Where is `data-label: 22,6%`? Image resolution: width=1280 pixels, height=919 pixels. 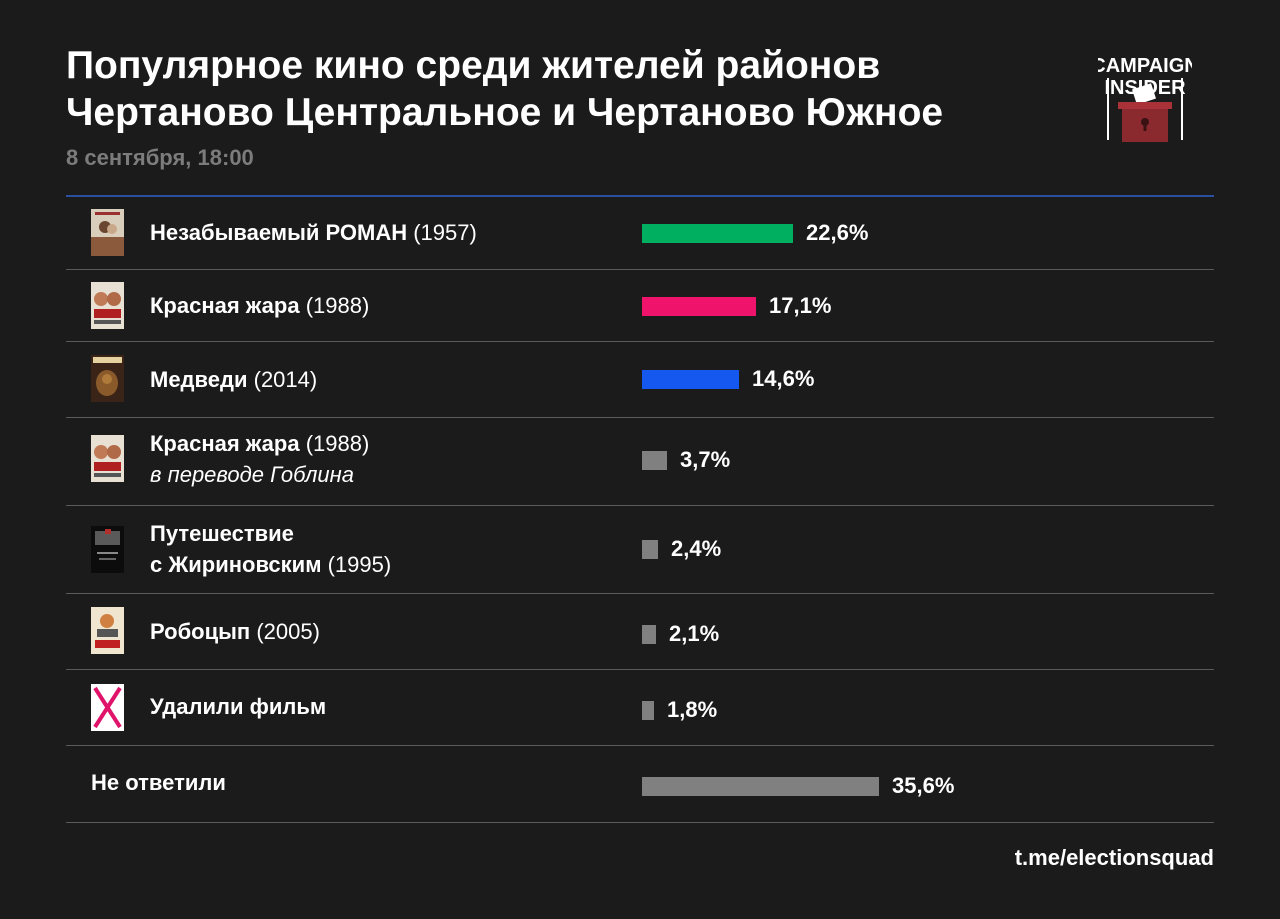 data-label: 22,6% is located at coordinates (837, 232).